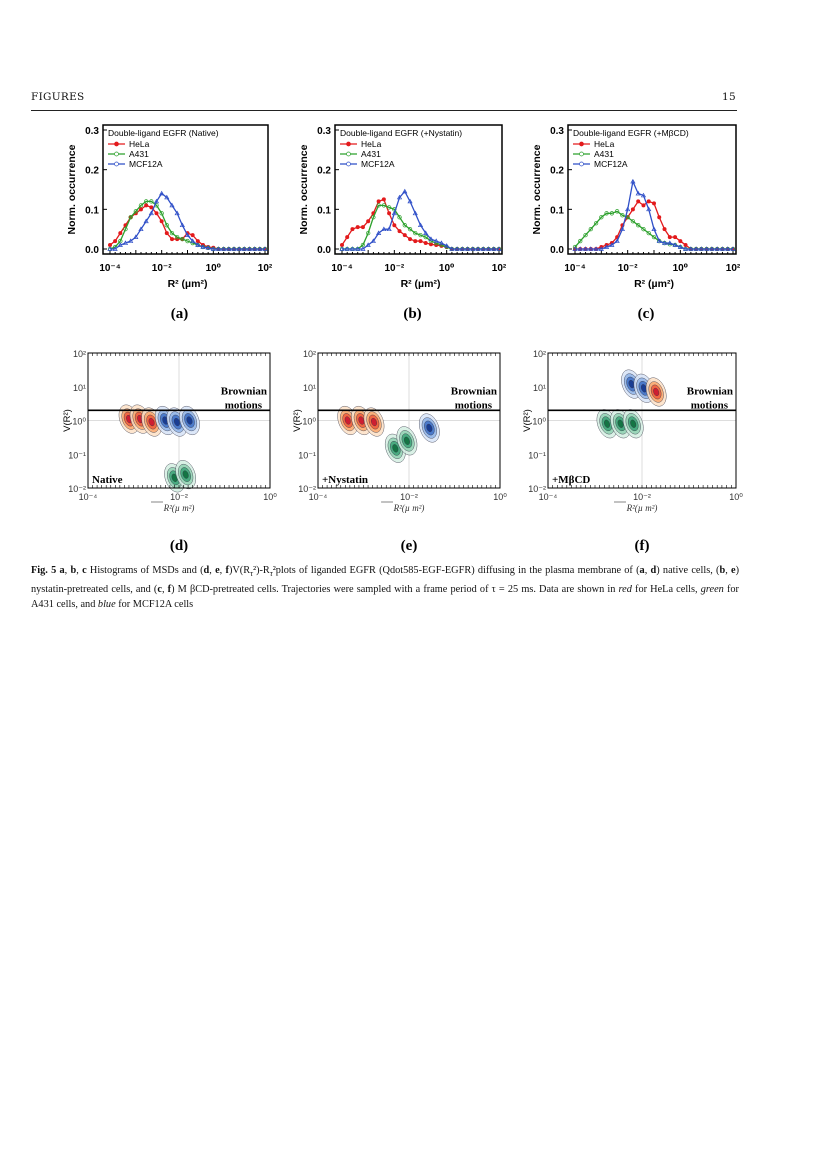 This screenshot has width=827, height=1170. I want to click on caption-text: for A431 cells, and, so click(385, 597).